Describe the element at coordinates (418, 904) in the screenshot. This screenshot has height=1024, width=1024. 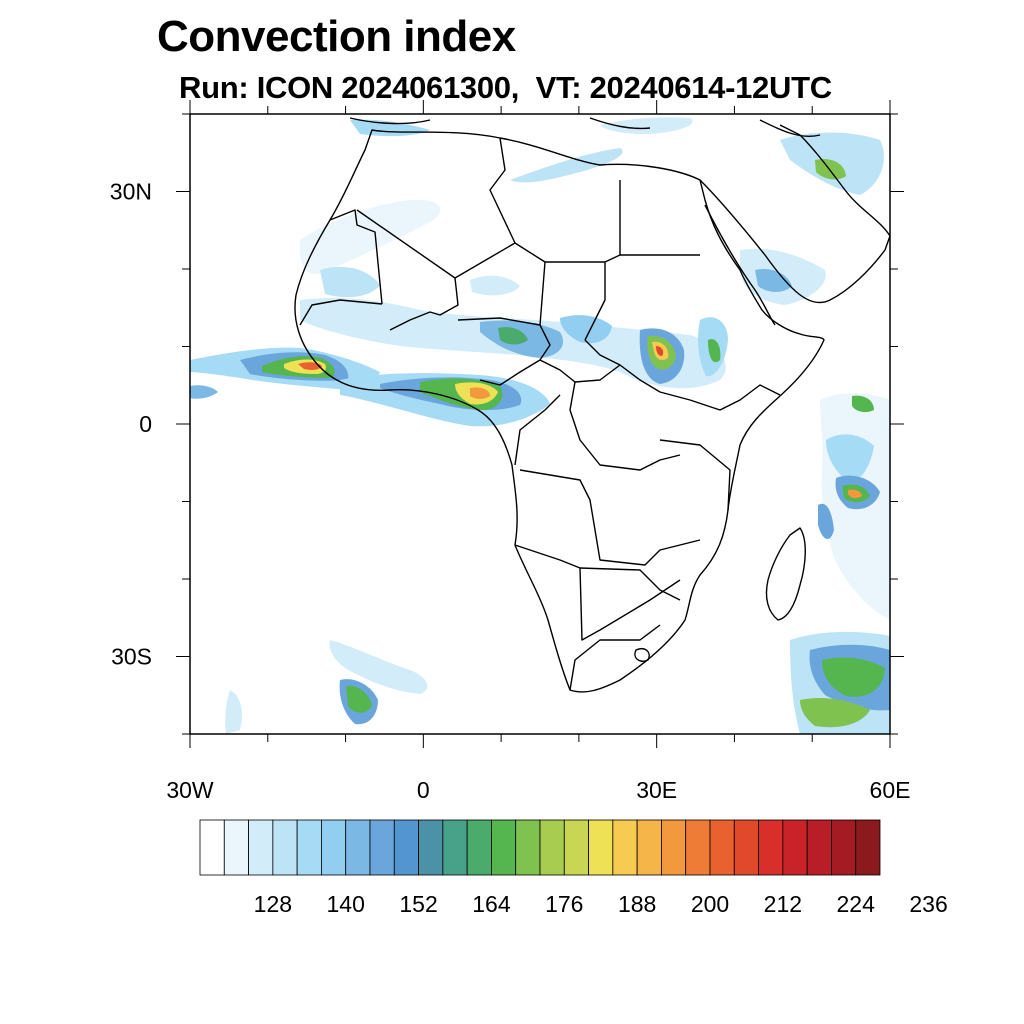
I see `legend-label: 152` at that location.